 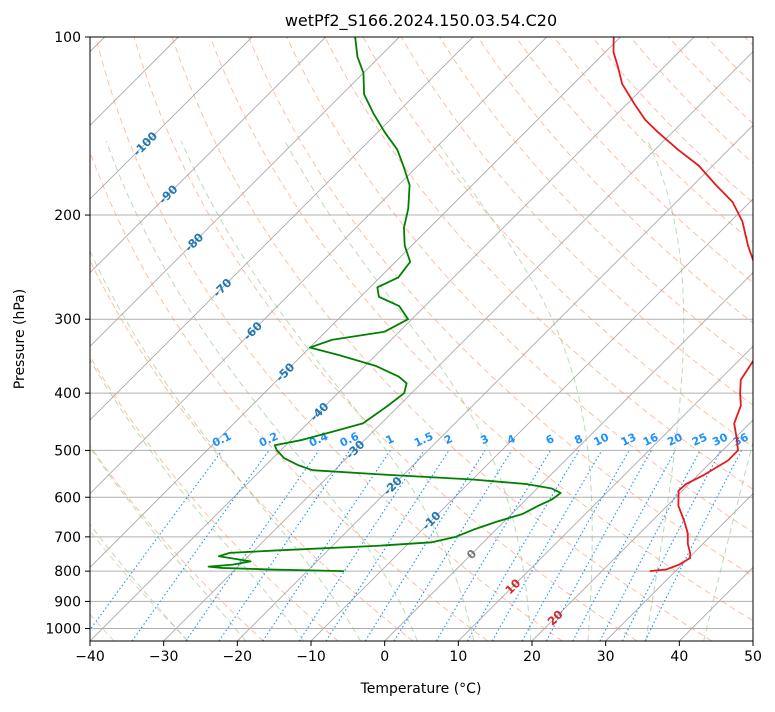 I want to click on mixing-ratio-label: 16, so click(x=651, y=439).